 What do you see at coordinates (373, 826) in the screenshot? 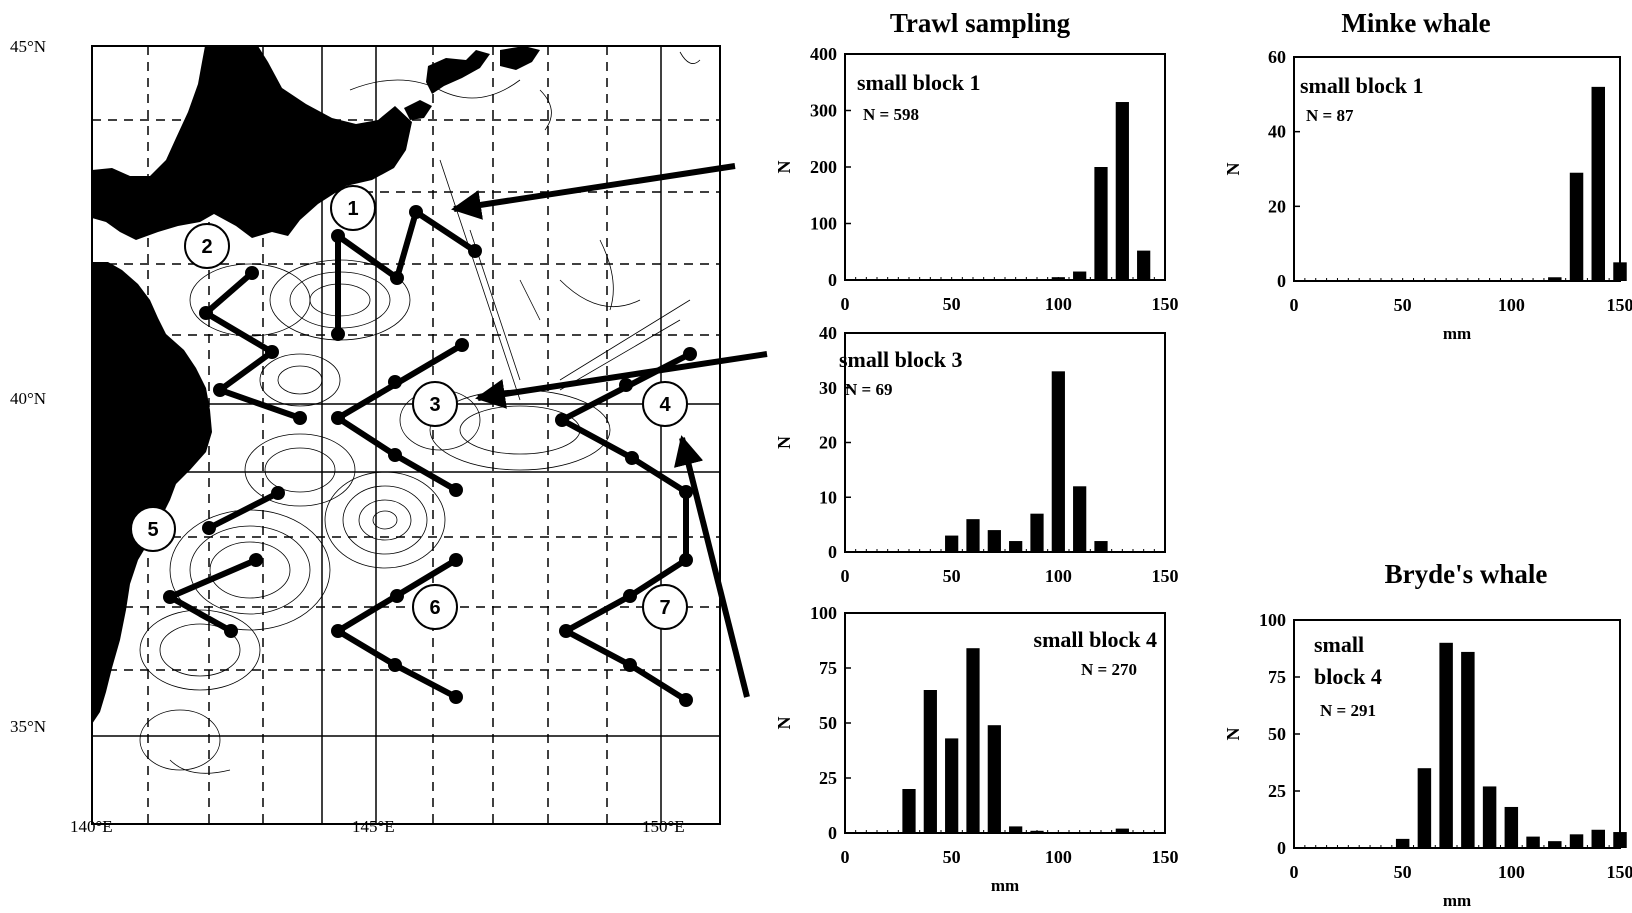
I see `lon-label-145: 145°E` at bounding box center [373, 826].